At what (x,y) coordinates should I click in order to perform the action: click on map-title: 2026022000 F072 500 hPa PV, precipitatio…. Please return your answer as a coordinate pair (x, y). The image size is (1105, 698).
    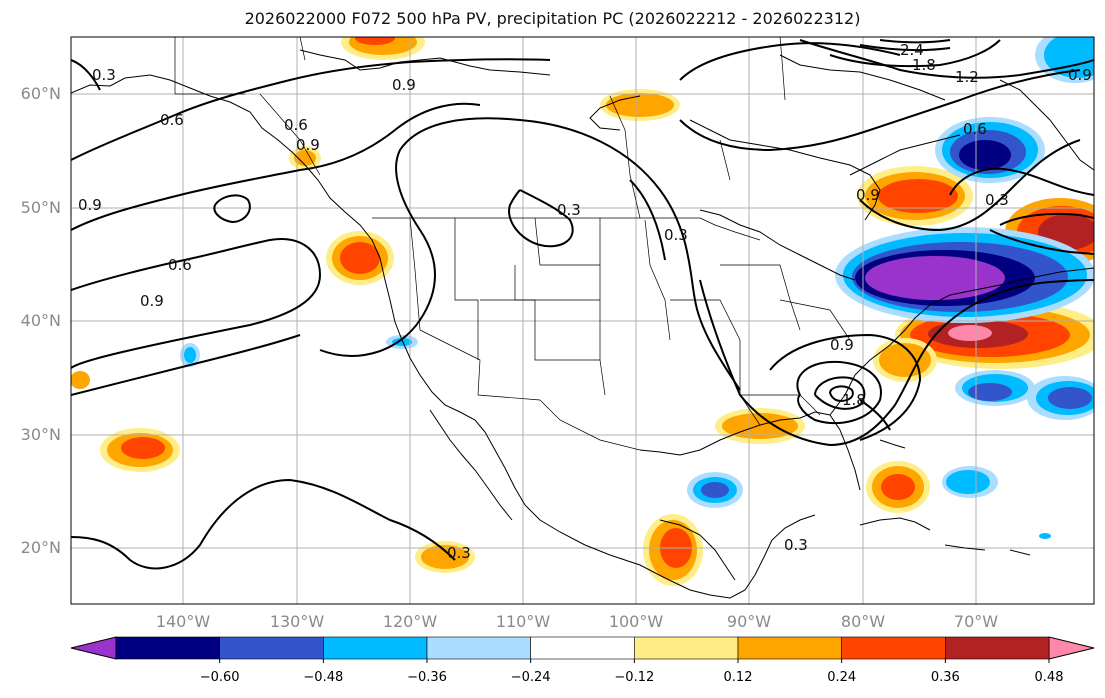
    Looking at the image, I should click on (552, 18).